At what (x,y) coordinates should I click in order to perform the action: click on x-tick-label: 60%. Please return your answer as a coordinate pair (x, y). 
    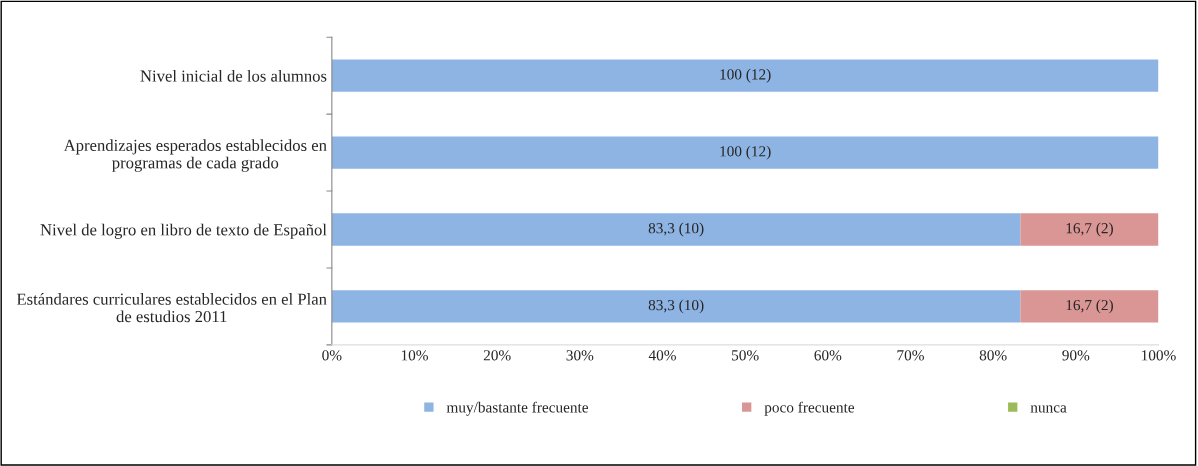
    Looking at the image, I should click on (828, 355).